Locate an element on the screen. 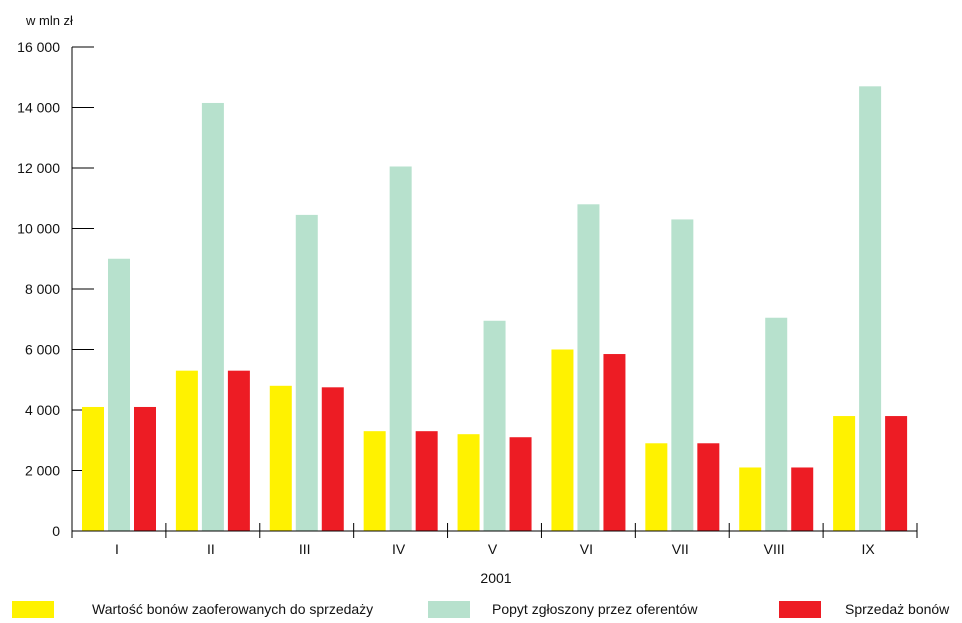 This screenshot has height=623, width=962. x-tick-label: VII is located at coordinates (680, 549).